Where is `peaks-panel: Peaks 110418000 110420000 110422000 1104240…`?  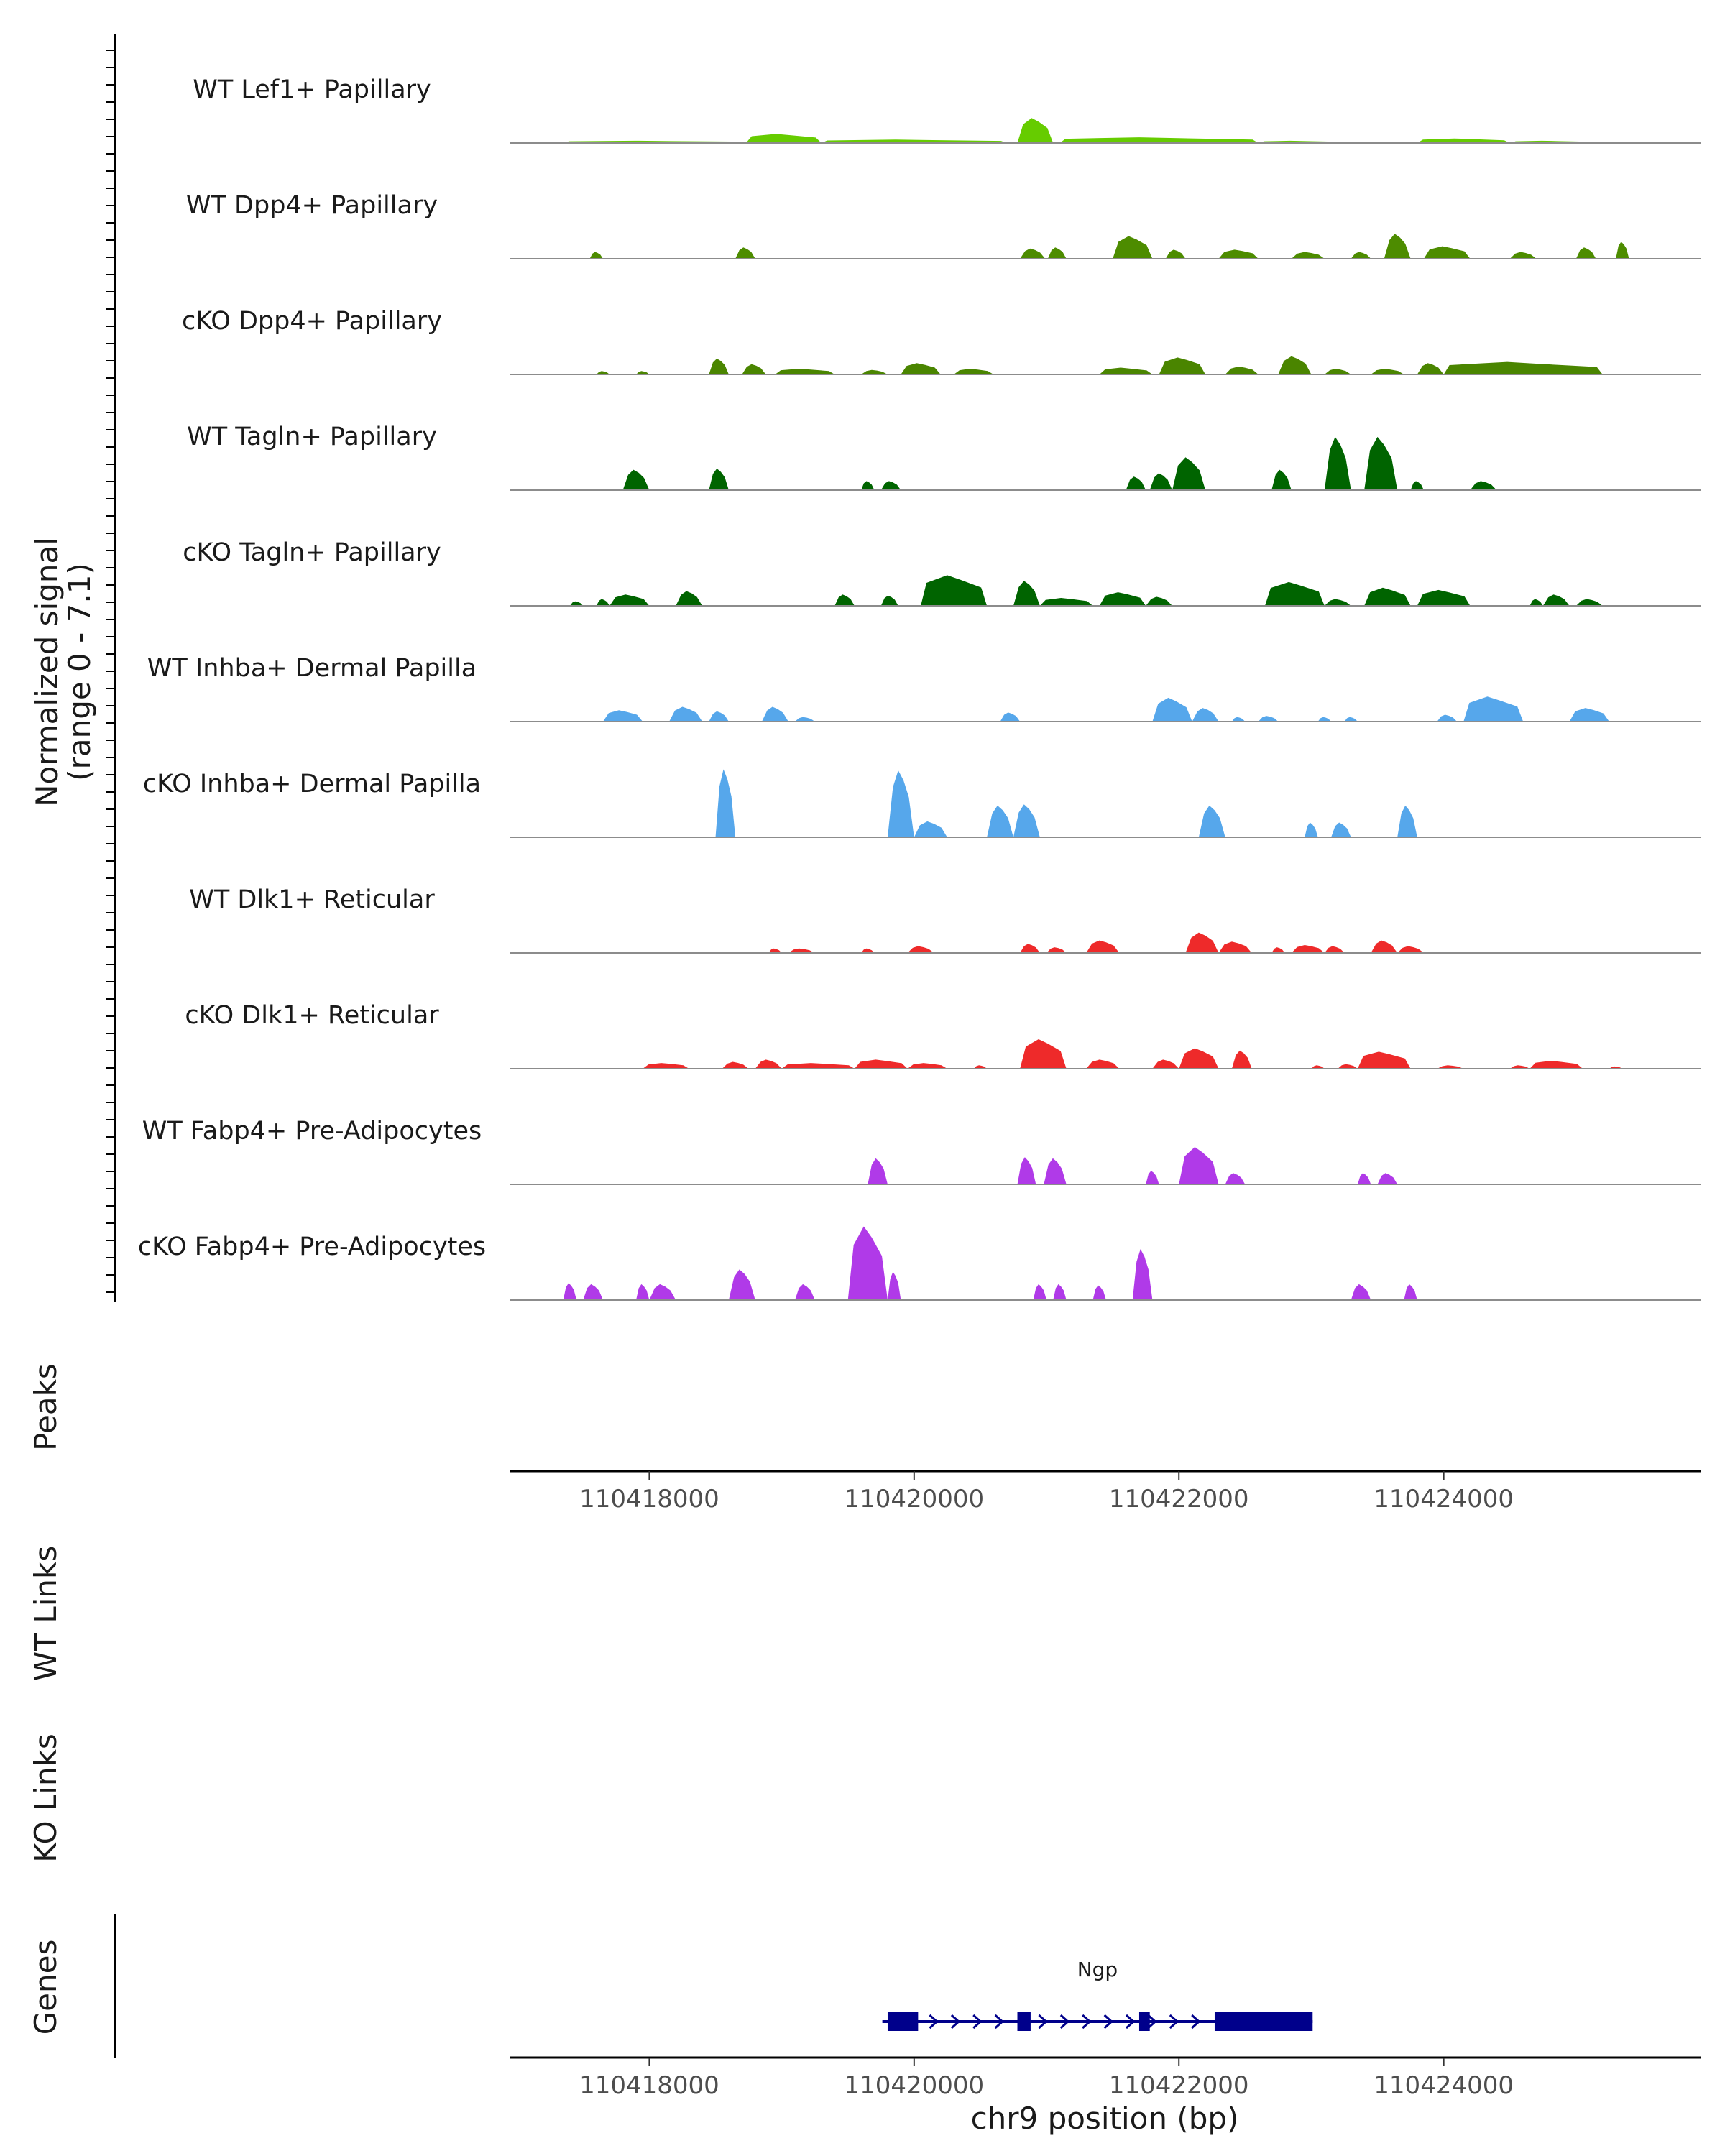
peaks-panel: Peaks 110418000 110420000 110422000 1104240… is located at coordinates (864, 1439).